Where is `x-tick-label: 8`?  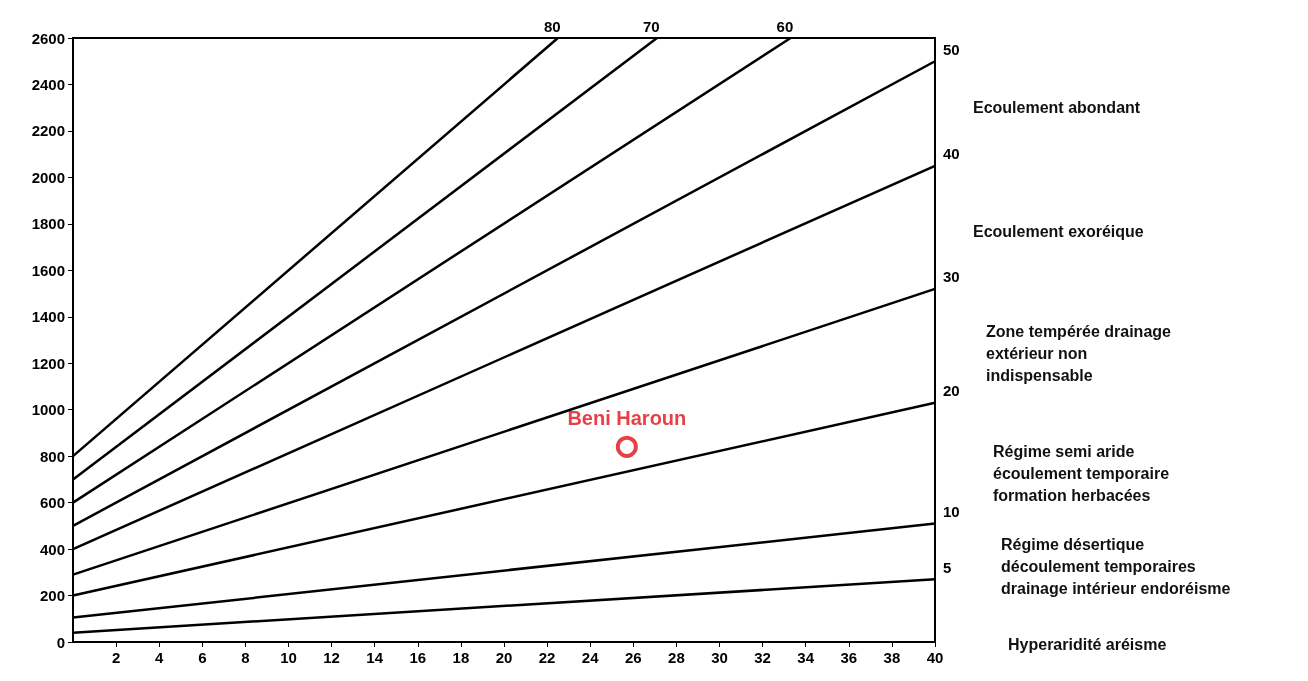
x-tick-label: 8 is located at coordinates (245, 657).